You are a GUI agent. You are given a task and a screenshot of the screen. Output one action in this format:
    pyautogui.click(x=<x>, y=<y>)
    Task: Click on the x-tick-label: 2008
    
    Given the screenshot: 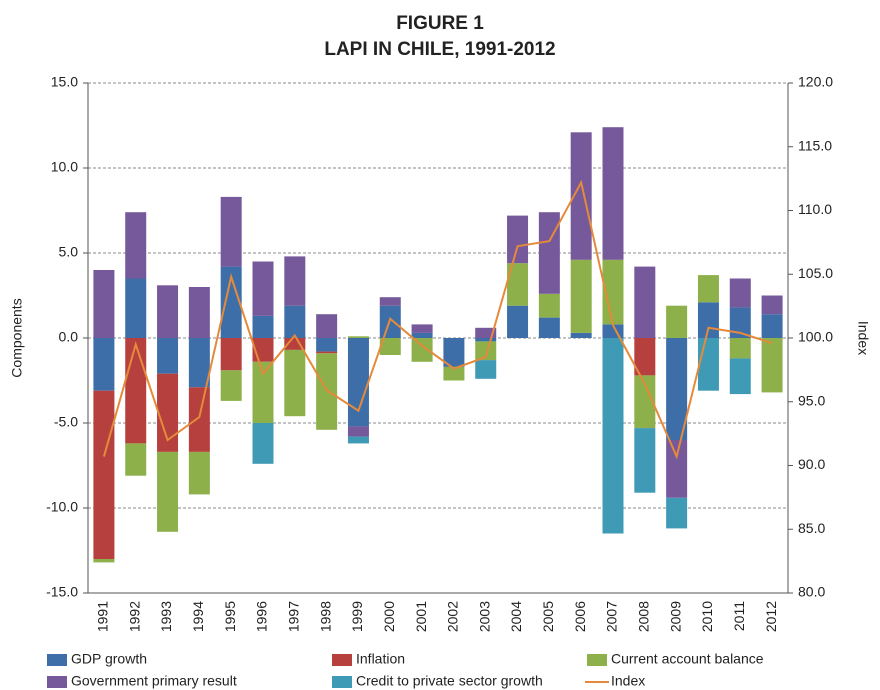 What is the action you would take?
    pyautogui.click(x=644, y=616)
    